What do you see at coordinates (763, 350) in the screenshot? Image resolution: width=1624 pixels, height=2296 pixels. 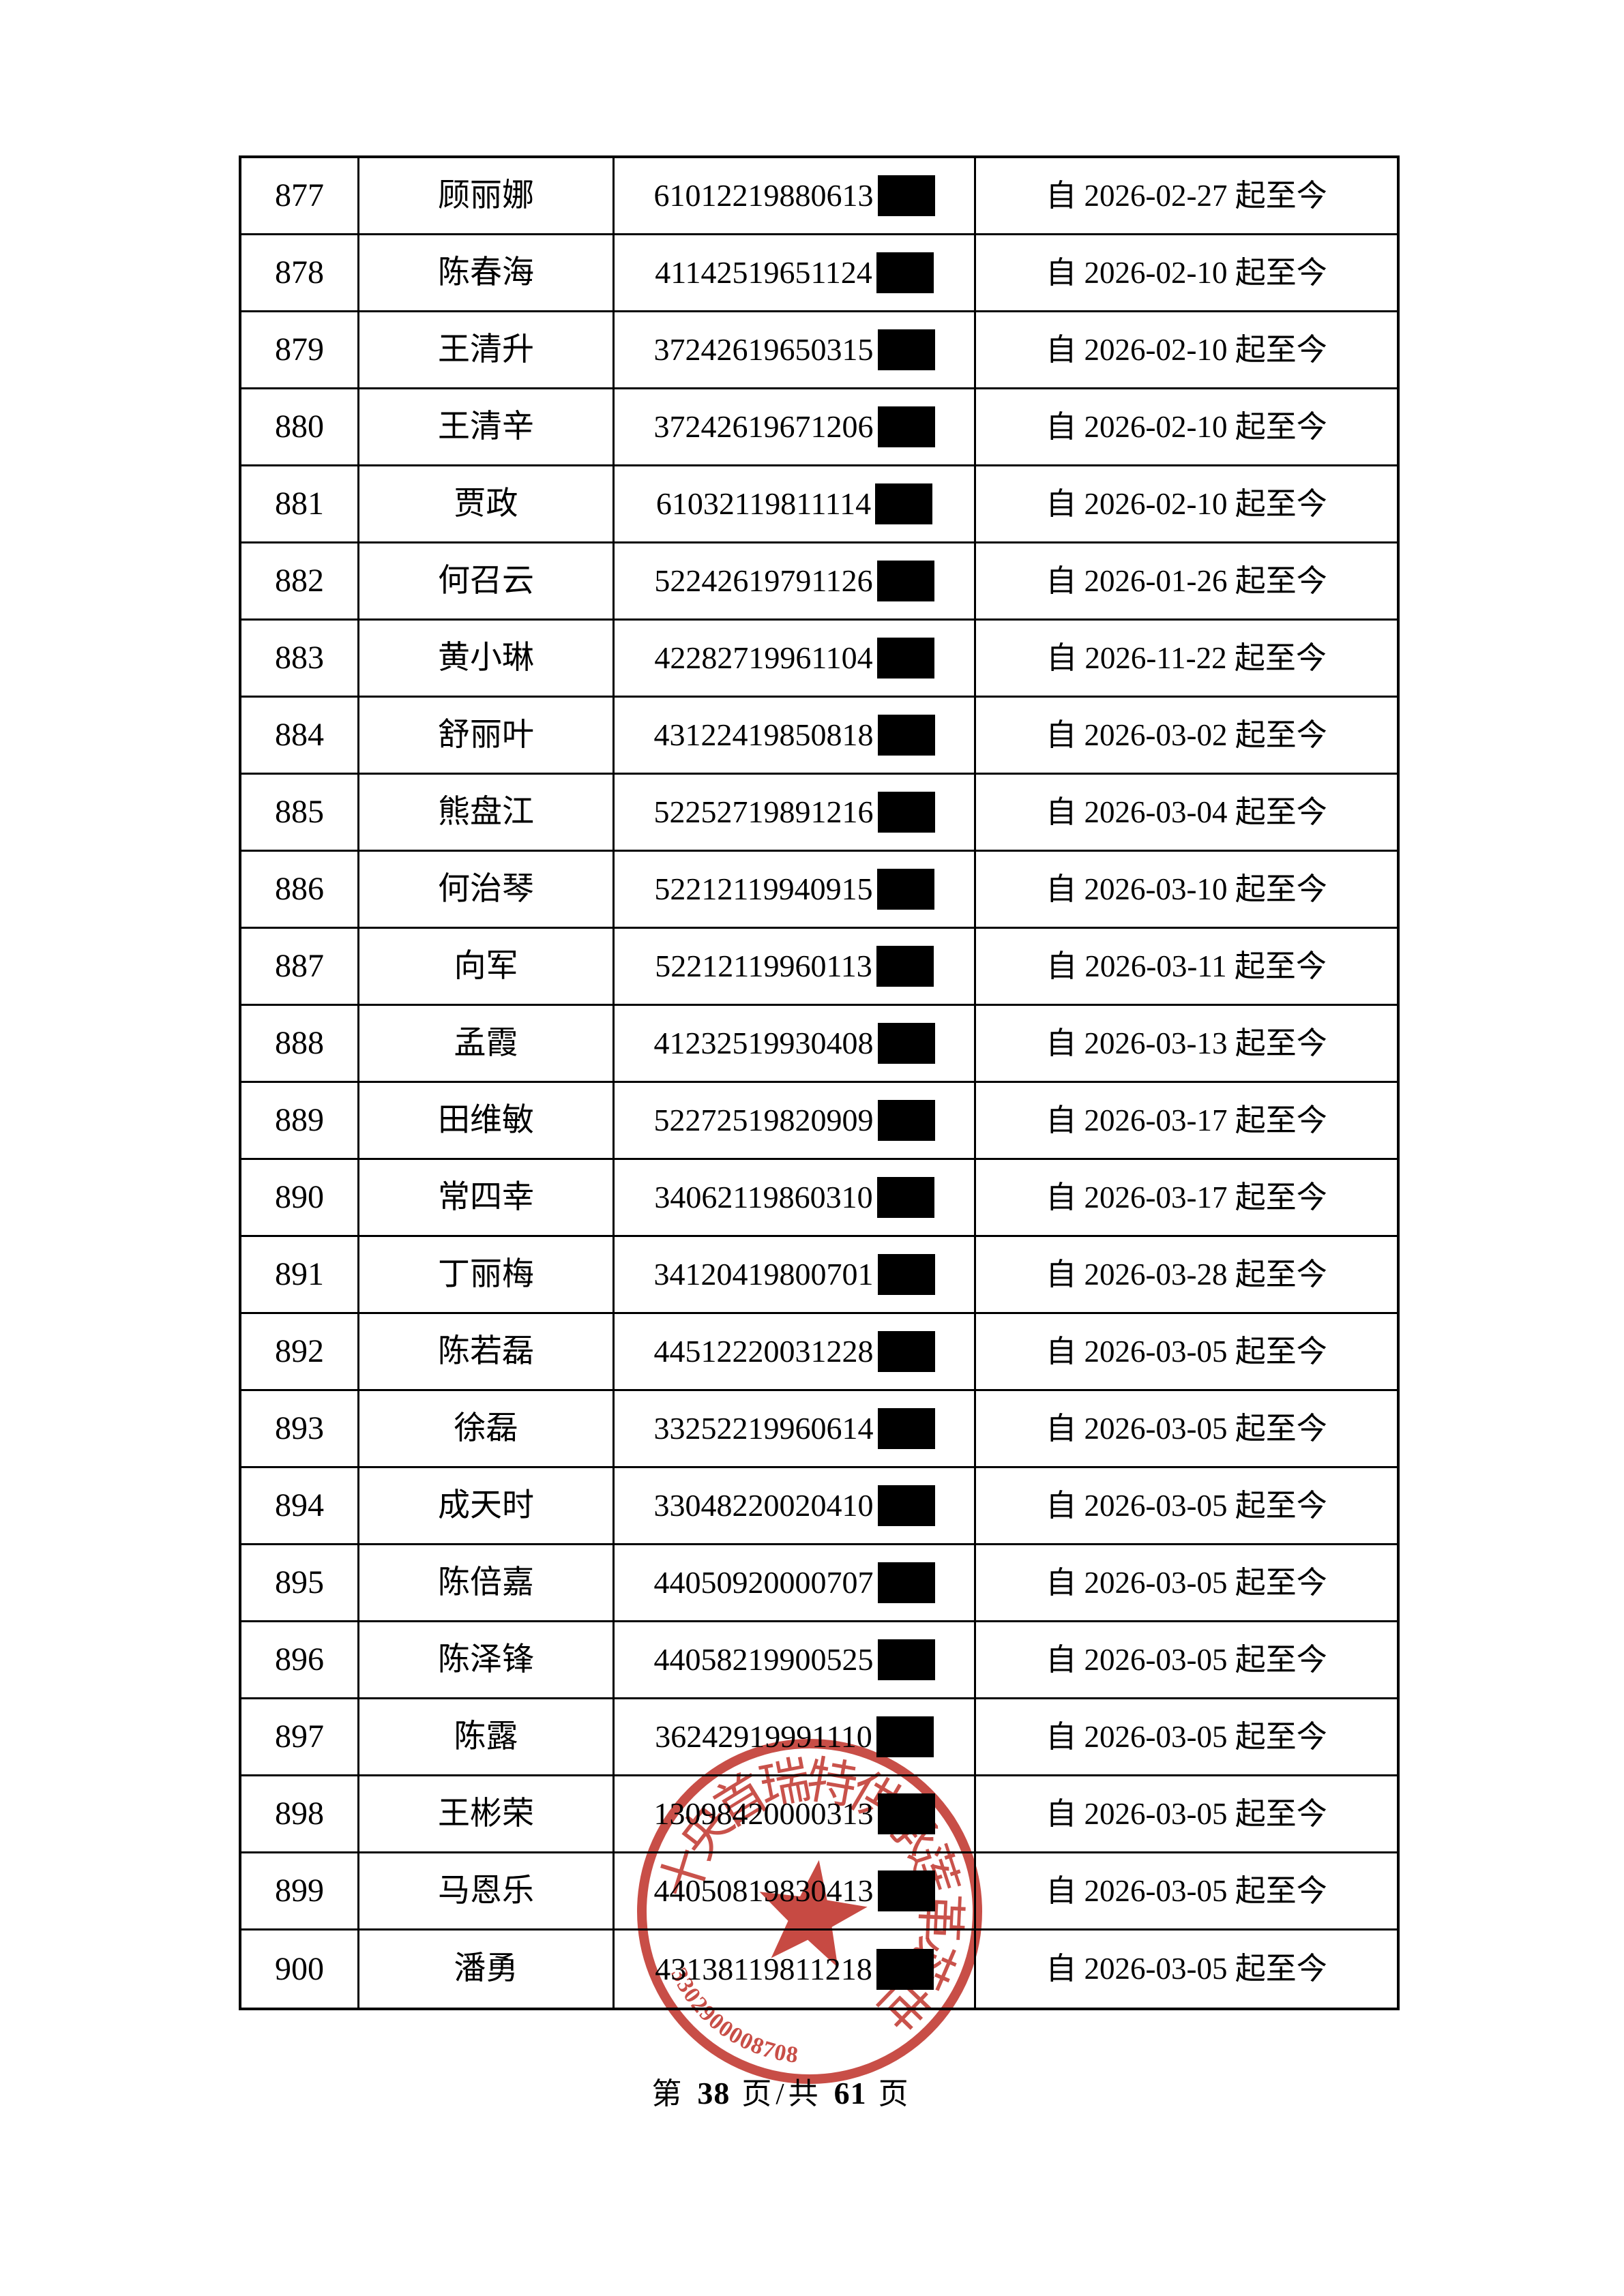 I see `id-digits: 37242619650315` at bounding box center [763, 350].